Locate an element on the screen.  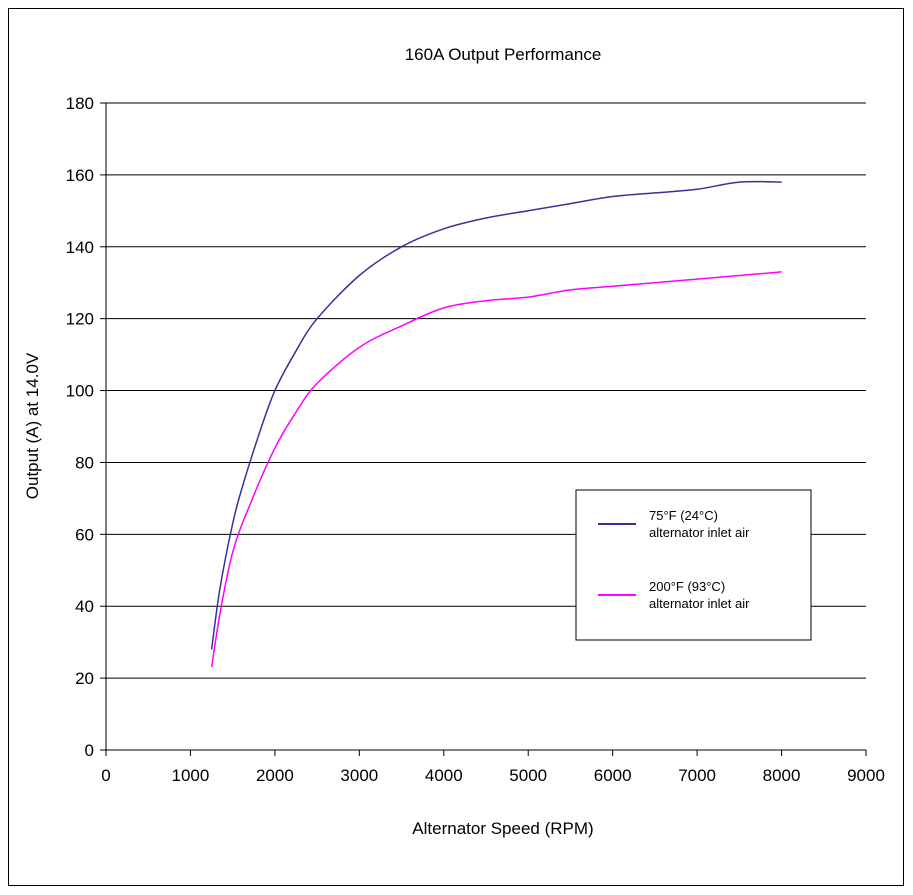
x-tick-label-5000: 5000 is located at coordinates (528, 775).